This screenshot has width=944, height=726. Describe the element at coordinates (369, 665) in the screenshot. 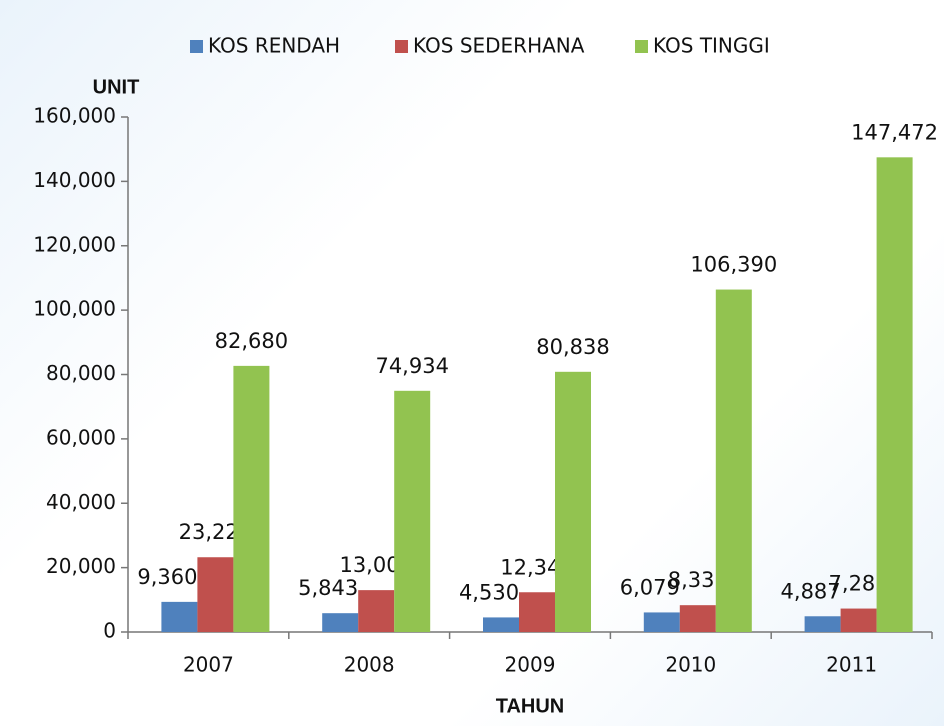

I see `x-tick-label: 2008` at that location.